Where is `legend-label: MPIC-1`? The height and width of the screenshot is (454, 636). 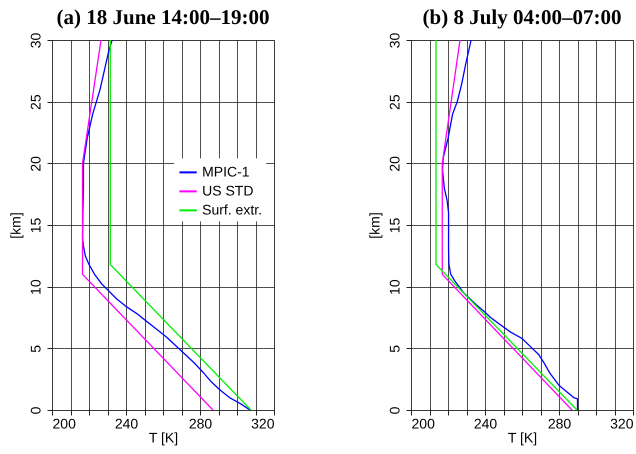
legend-label: MPIC-1 is located at coordinates (226, 171).